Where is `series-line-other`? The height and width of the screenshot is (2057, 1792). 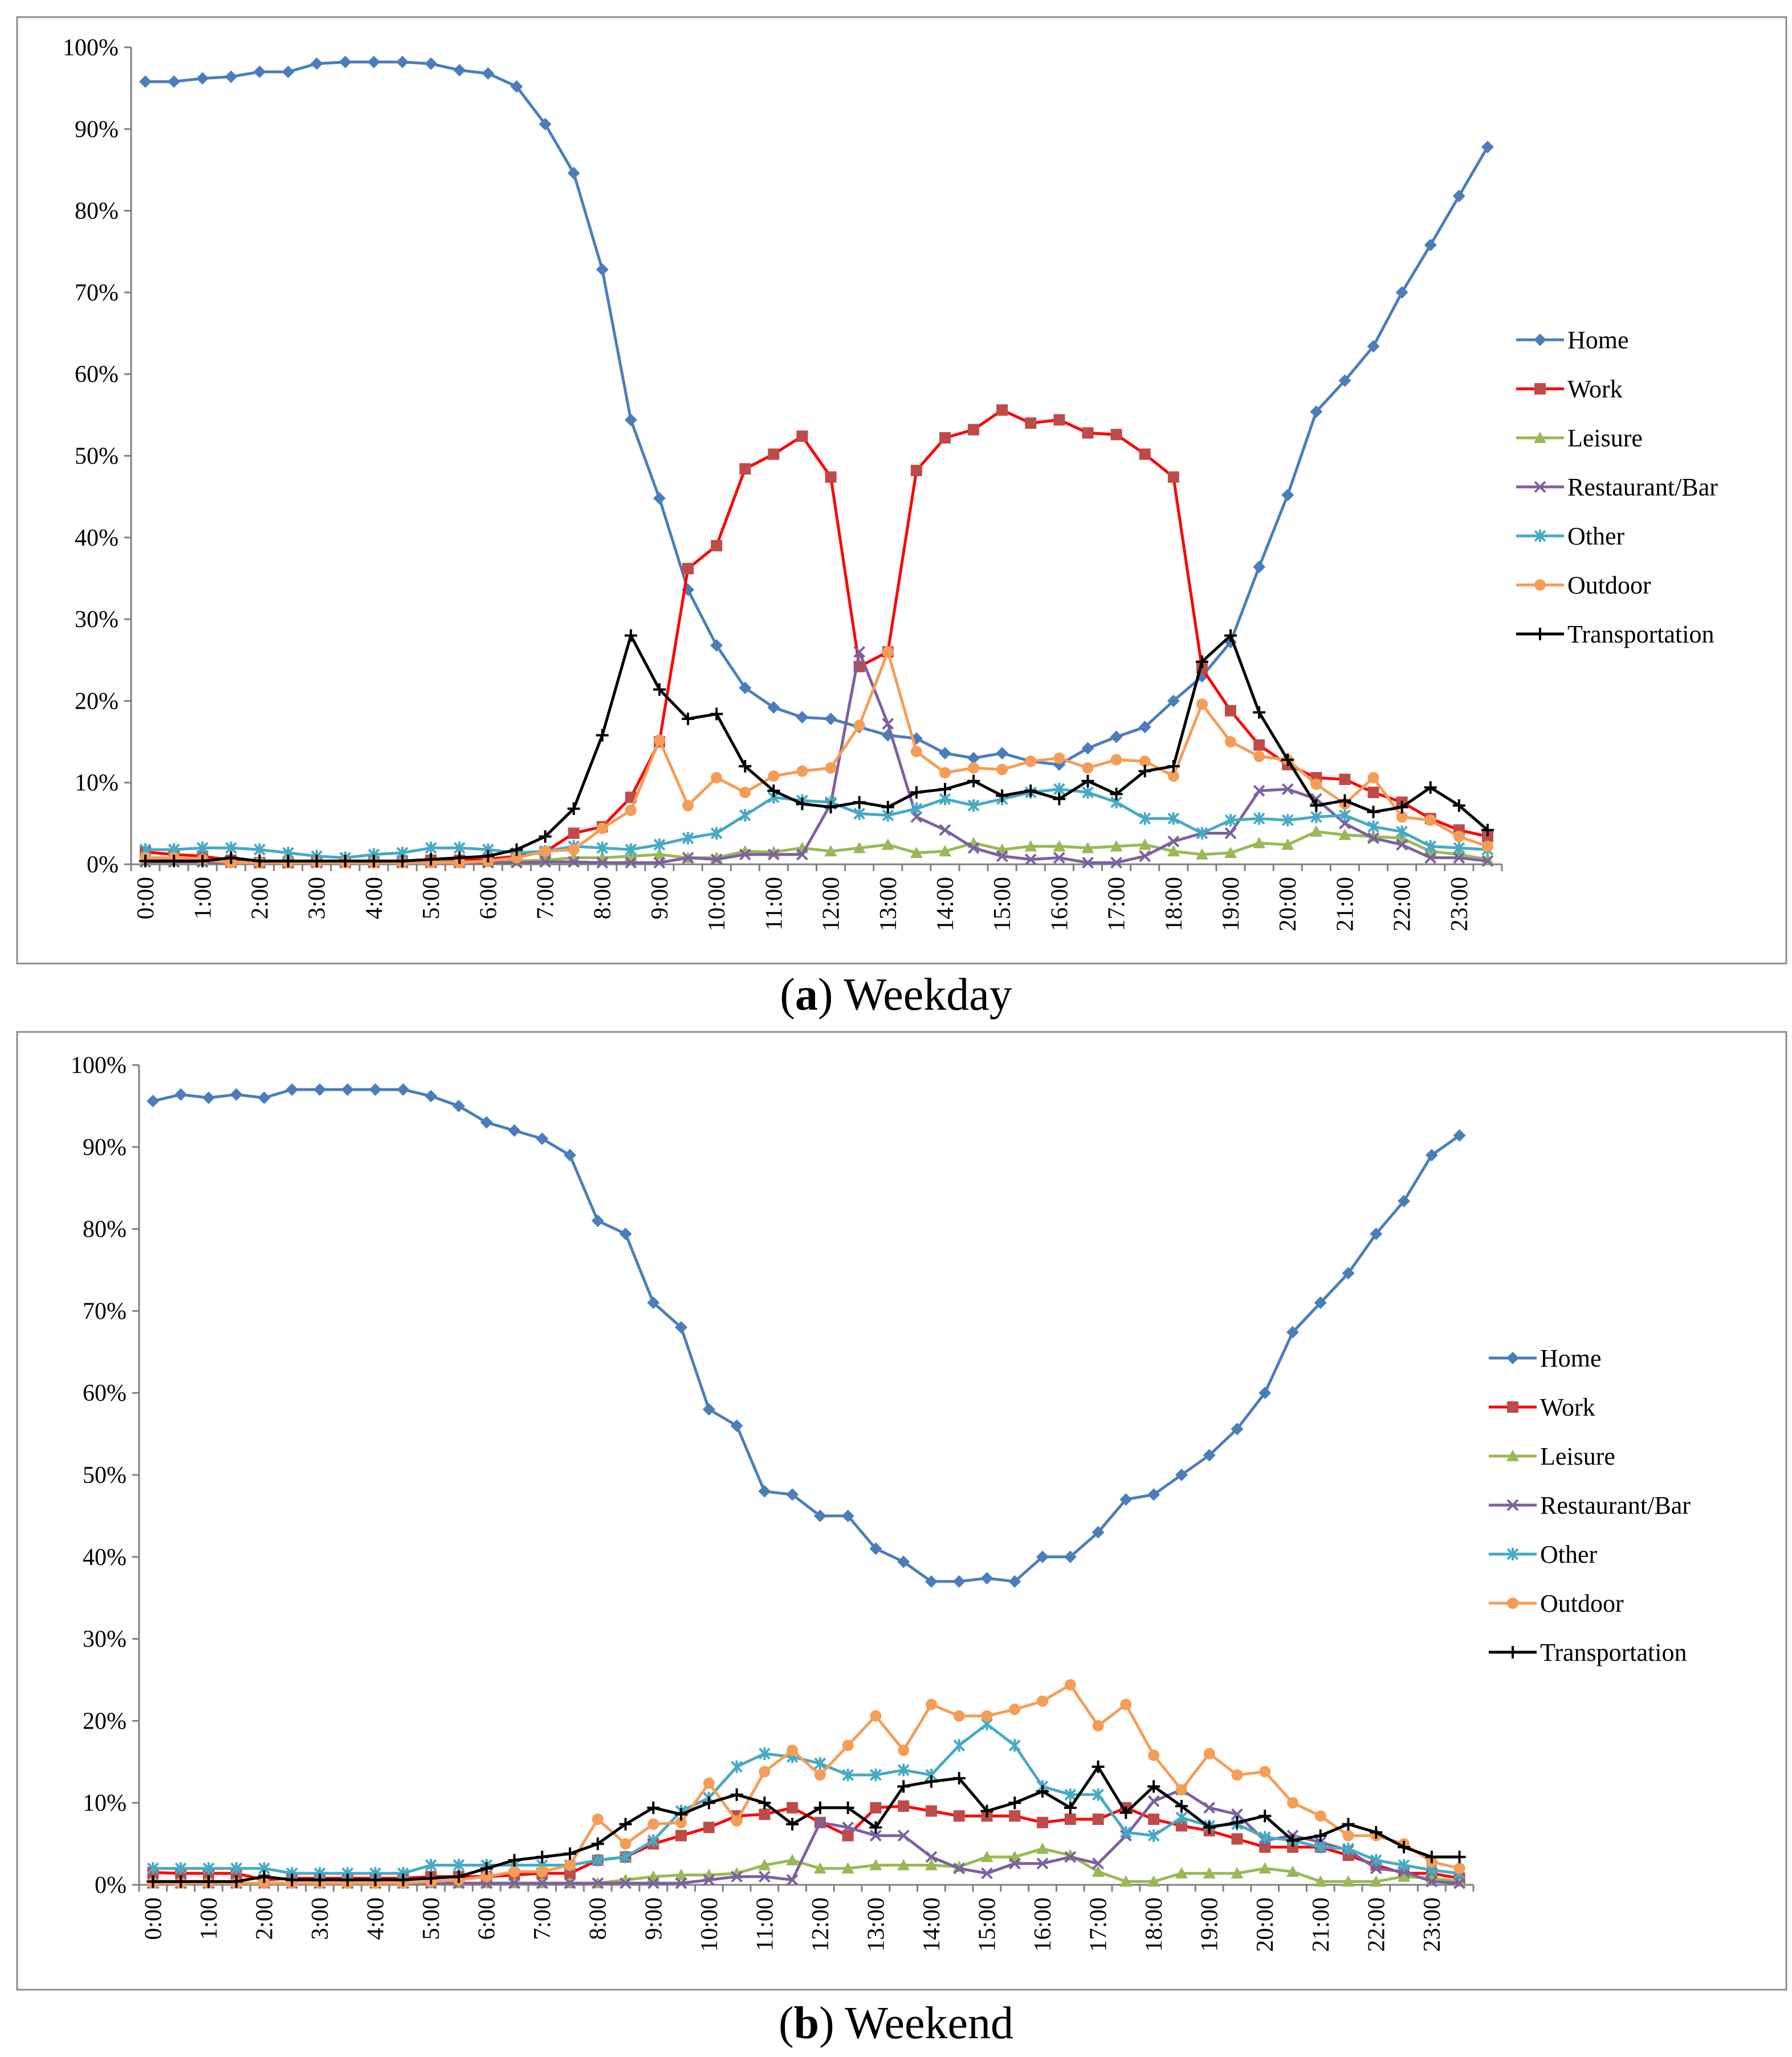
series-line-other is located at coordinates (806, 1798).